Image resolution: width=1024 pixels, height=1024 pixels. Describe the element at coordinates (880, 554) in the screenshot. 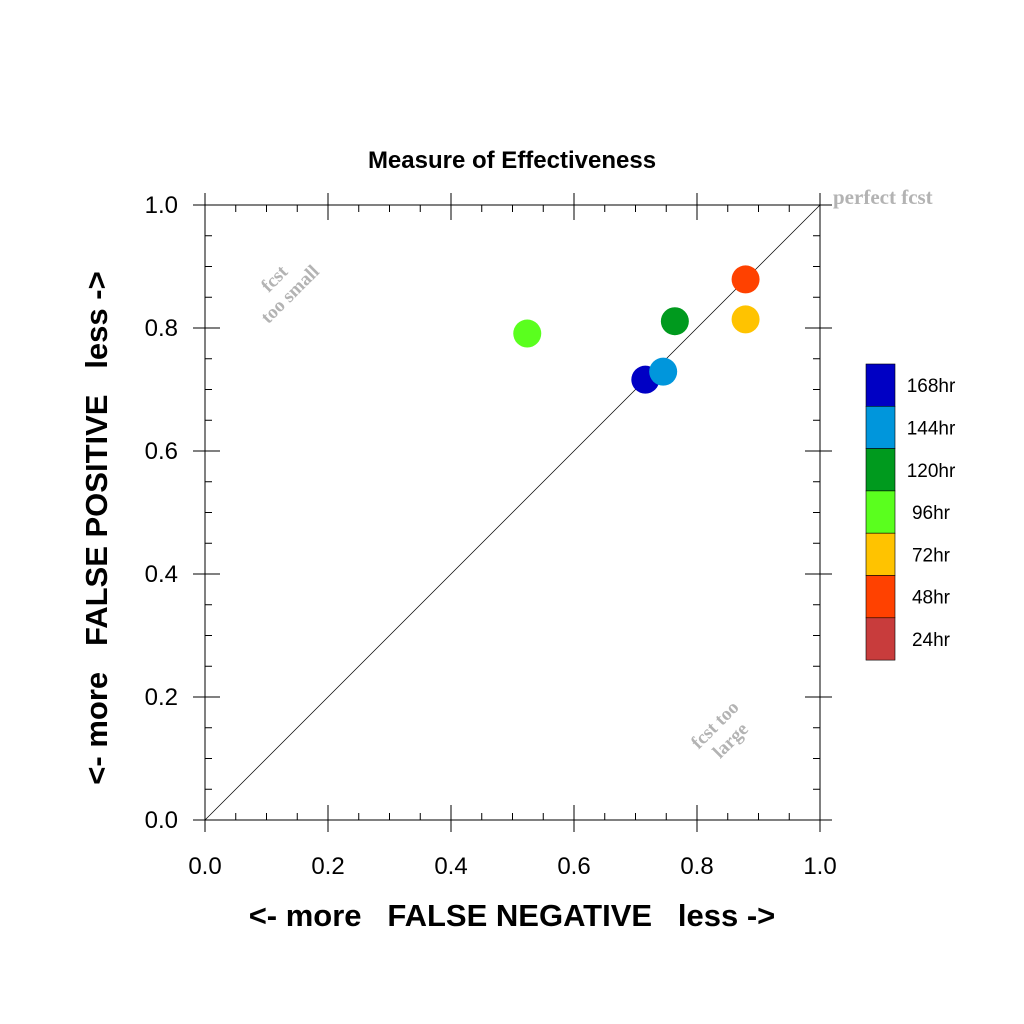

I see `legend-swatch-72hr` at that location.